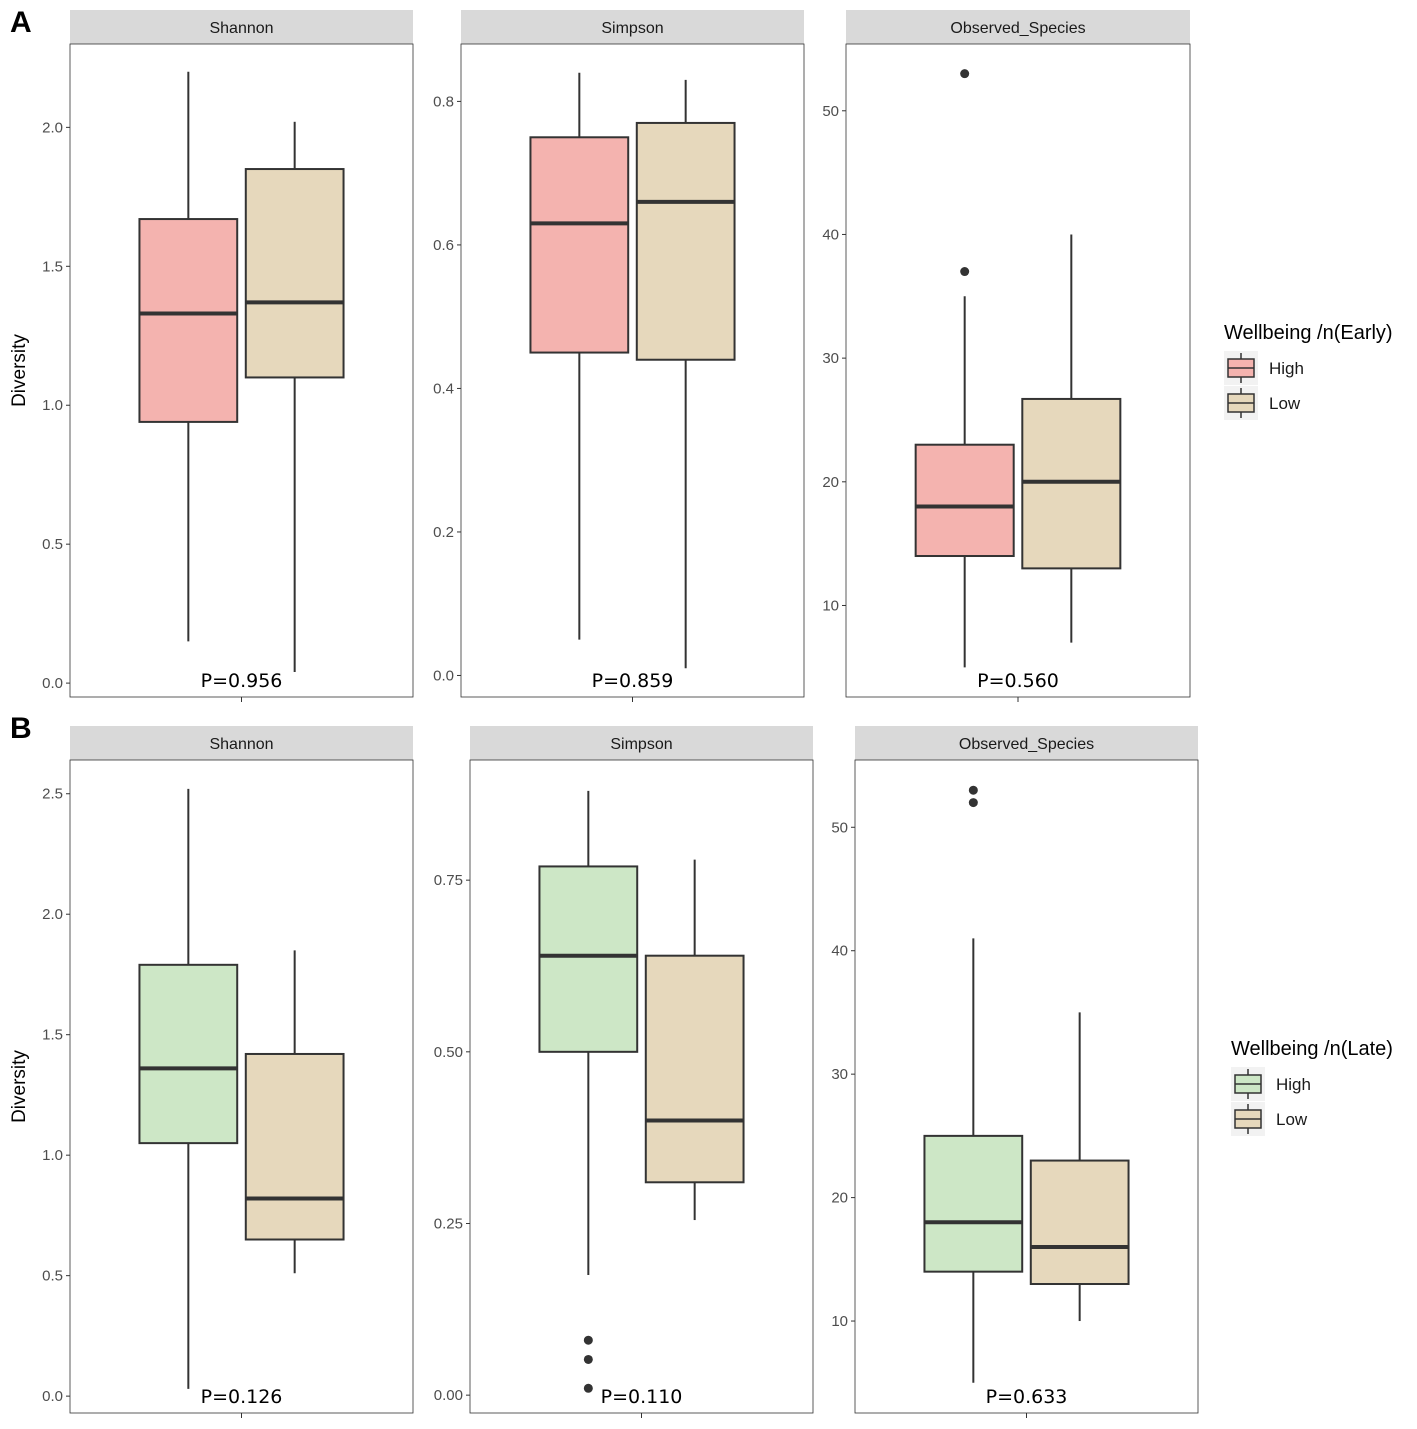 This screenshot has width=1417, height=1429. What do you see at coordinates (448, 1223) in the screenshot?
I see `y-tick-label: 0.25` at bounding box center [448, 1223].